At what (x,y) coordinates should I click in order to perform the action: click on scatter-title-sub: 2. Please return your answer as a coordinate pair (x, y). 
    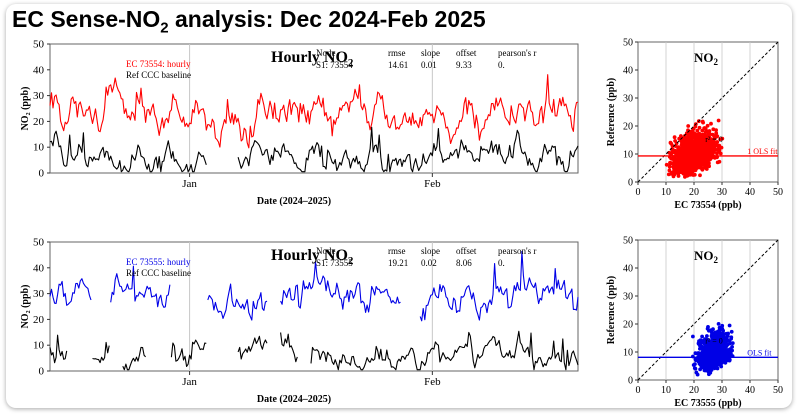
    Looking at the image, I should click on (716, 260).